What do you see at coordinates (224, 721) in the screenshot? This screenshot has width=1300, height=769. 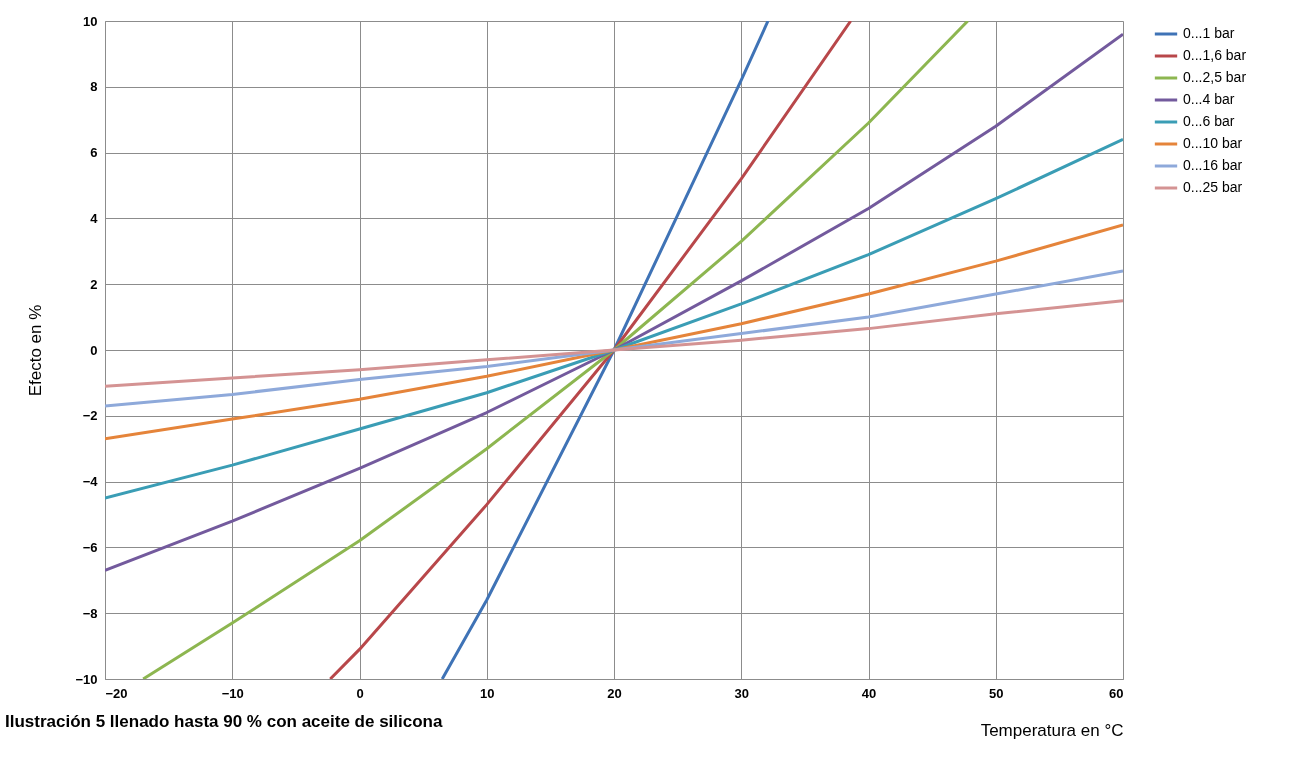 I see `text: Ilustración 5 llenado hasta 90 % con aceite de silicona` at bounding box center [224, 721].